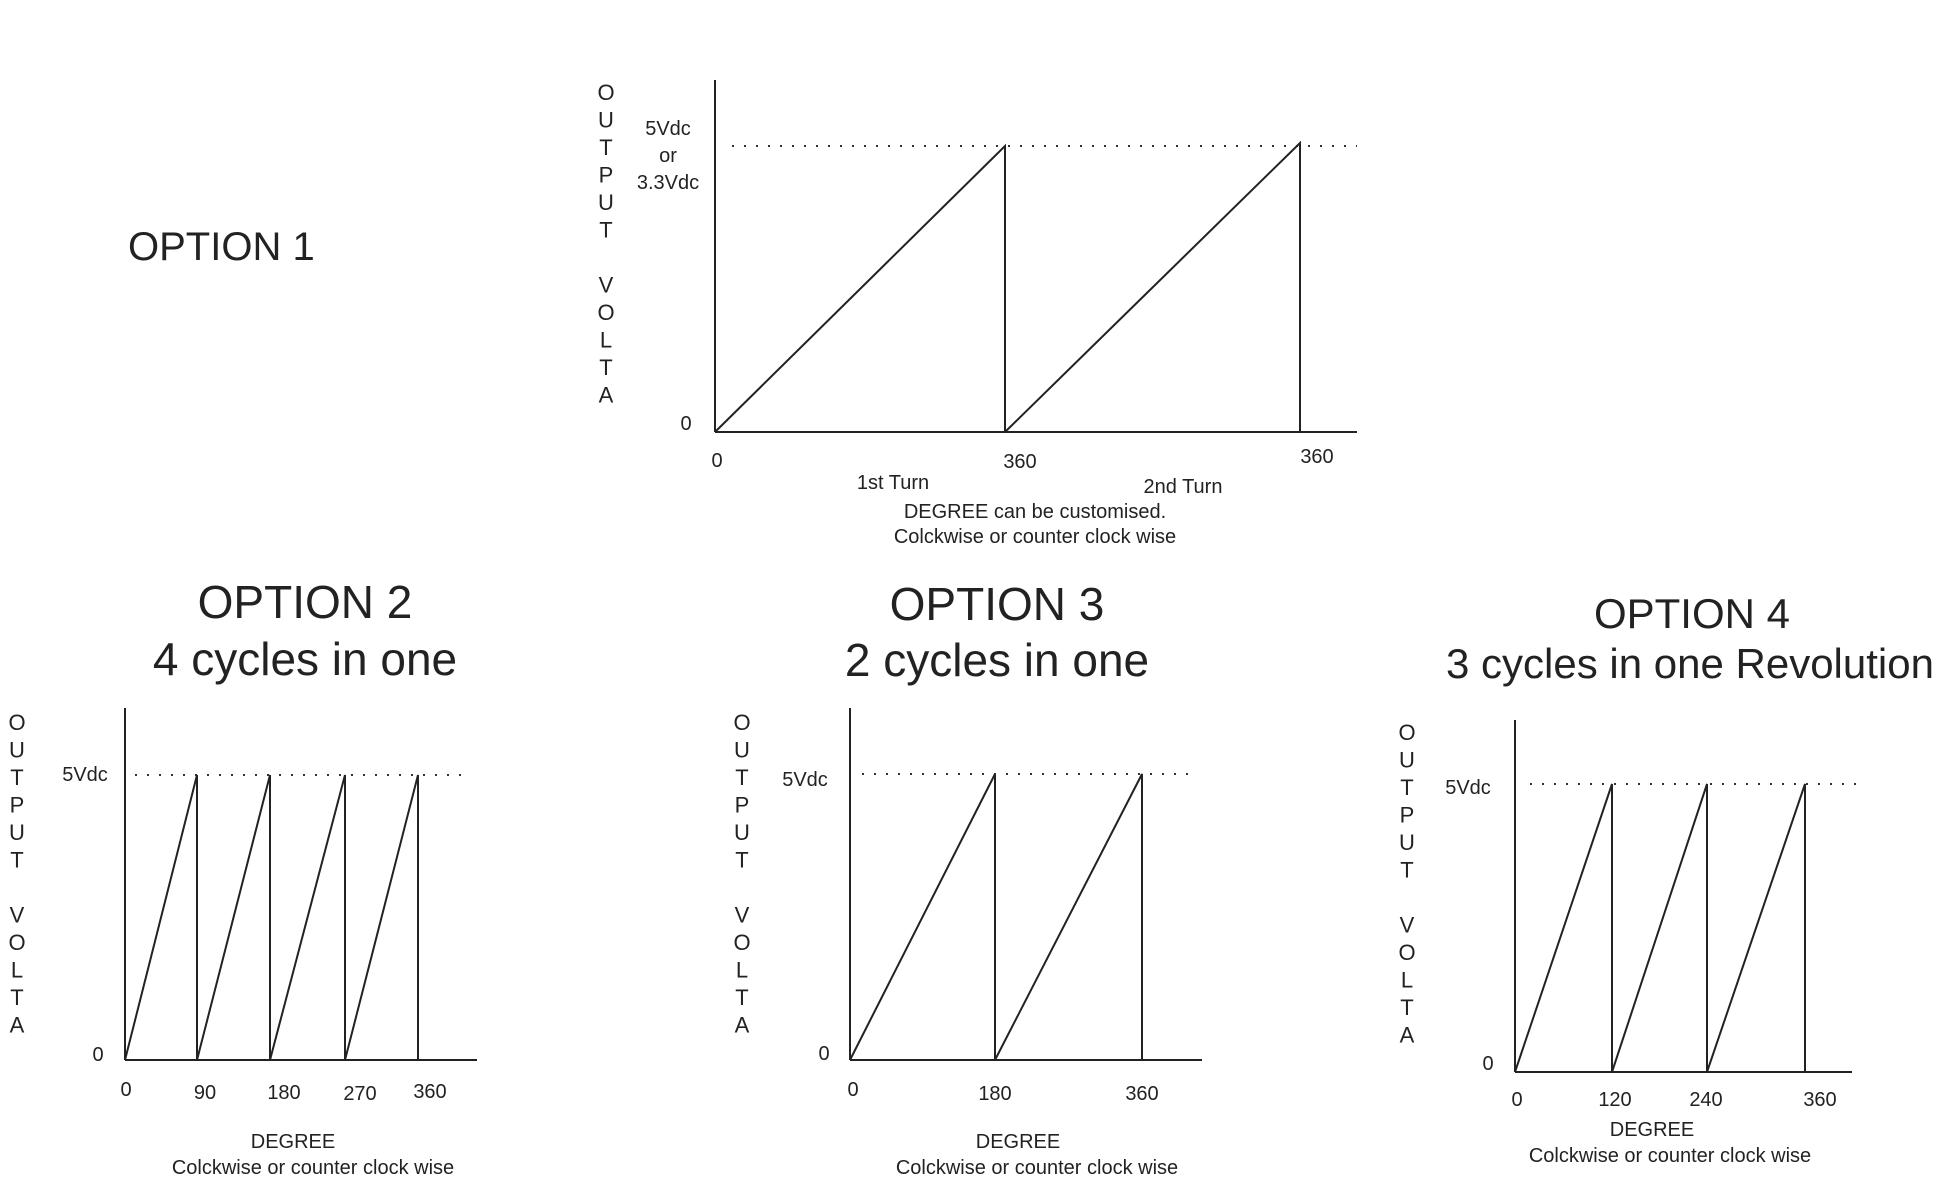  Describe the element at coordinates (1516, 1100) in the screenshot. I see `option-4-xtick-0: 0` at that location.